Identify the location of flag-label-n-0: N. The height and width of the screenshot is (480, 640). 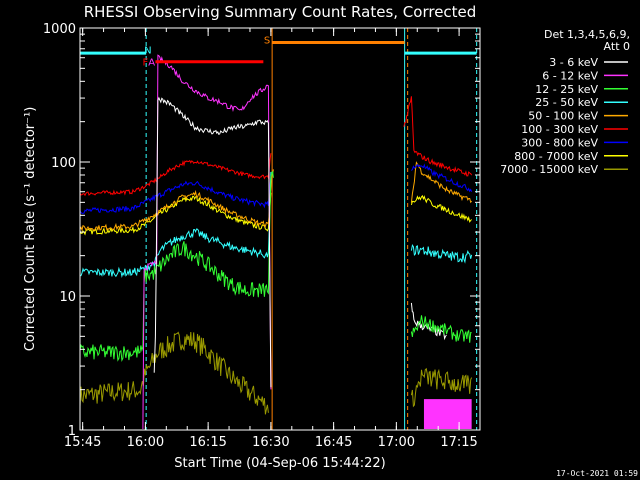
(147, 51).